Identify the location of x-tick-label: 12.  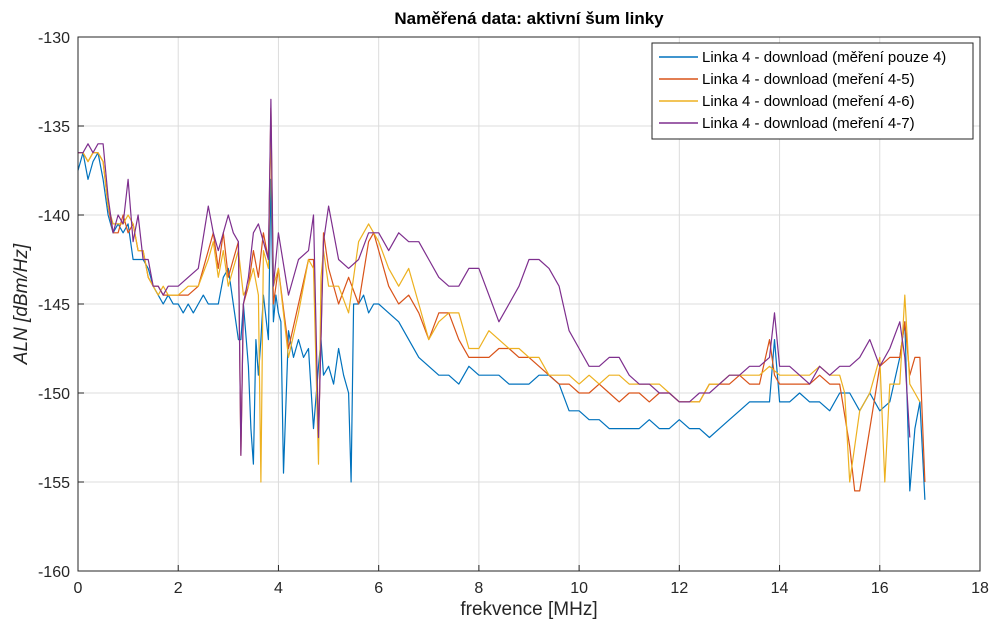
(679, 588).